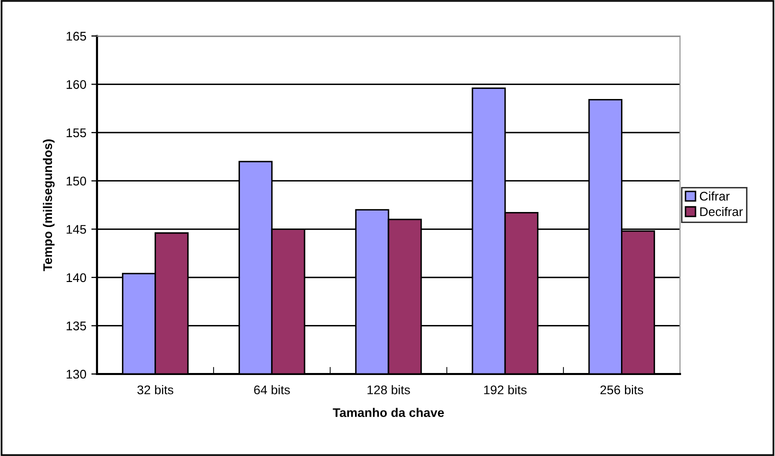 The width and height of the screenshot is (775, 456). I want to click on y-tick-label: 155, so click(76, 133).